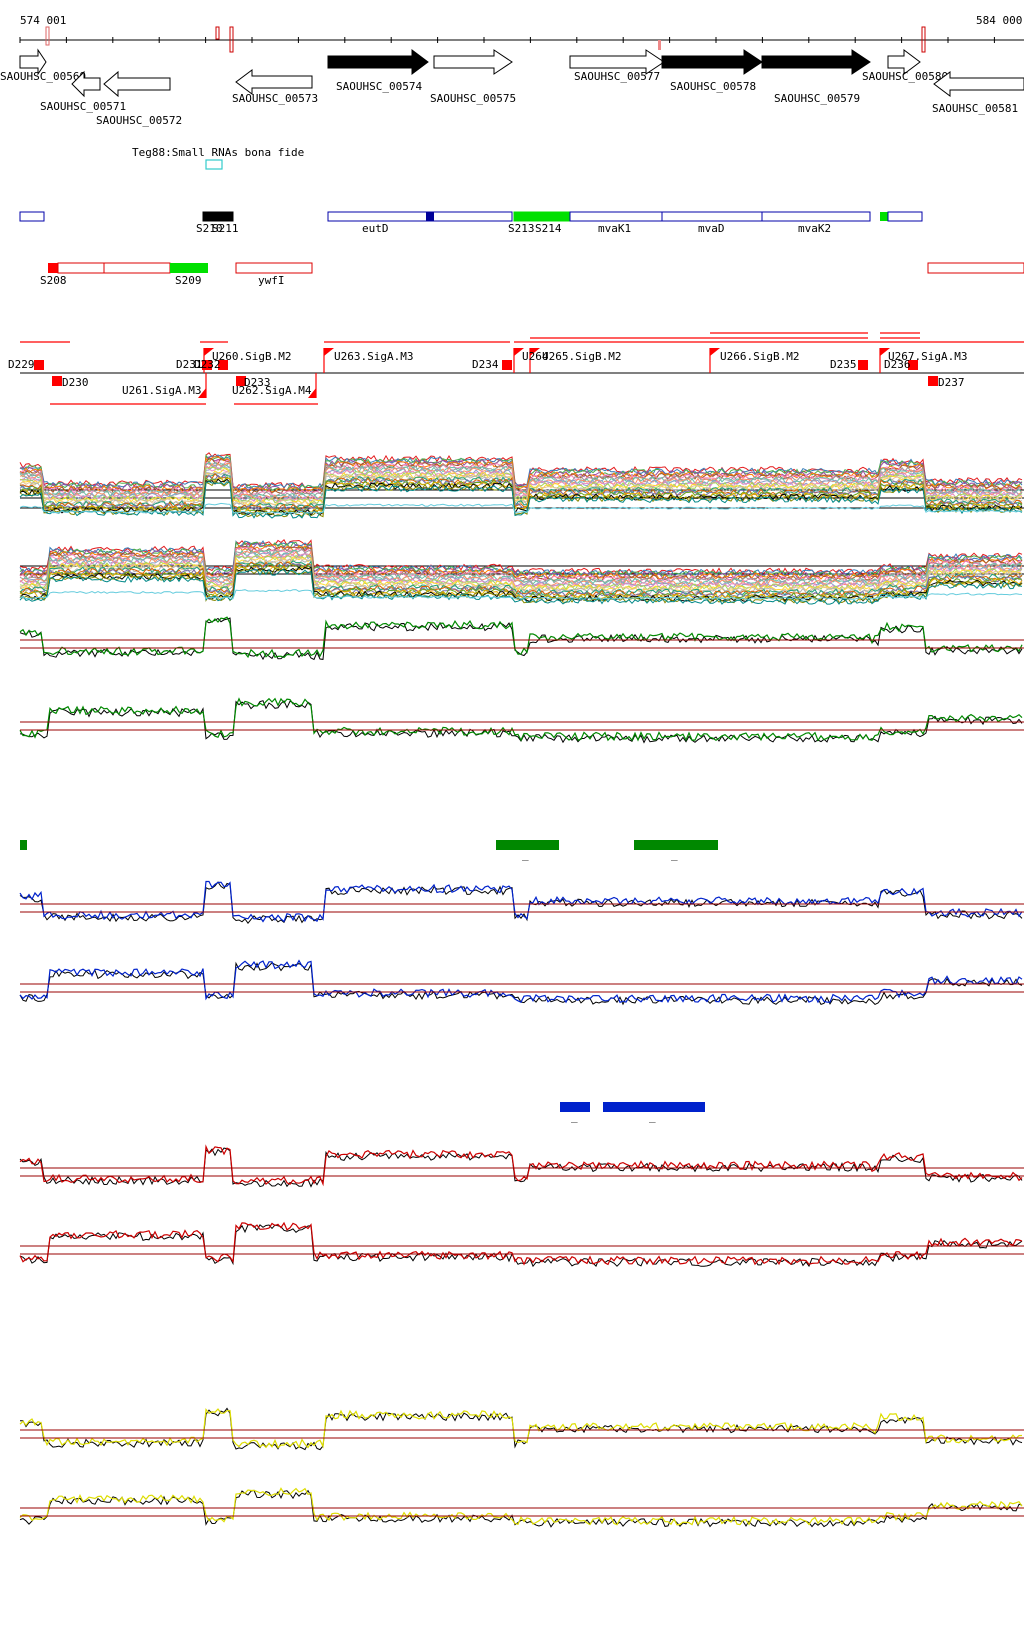 The image size is (1024, 1640). What do you see at coordinates (430, 216) in the screenshot?
I see `feature-box-small` at bounding box center [430, 216].